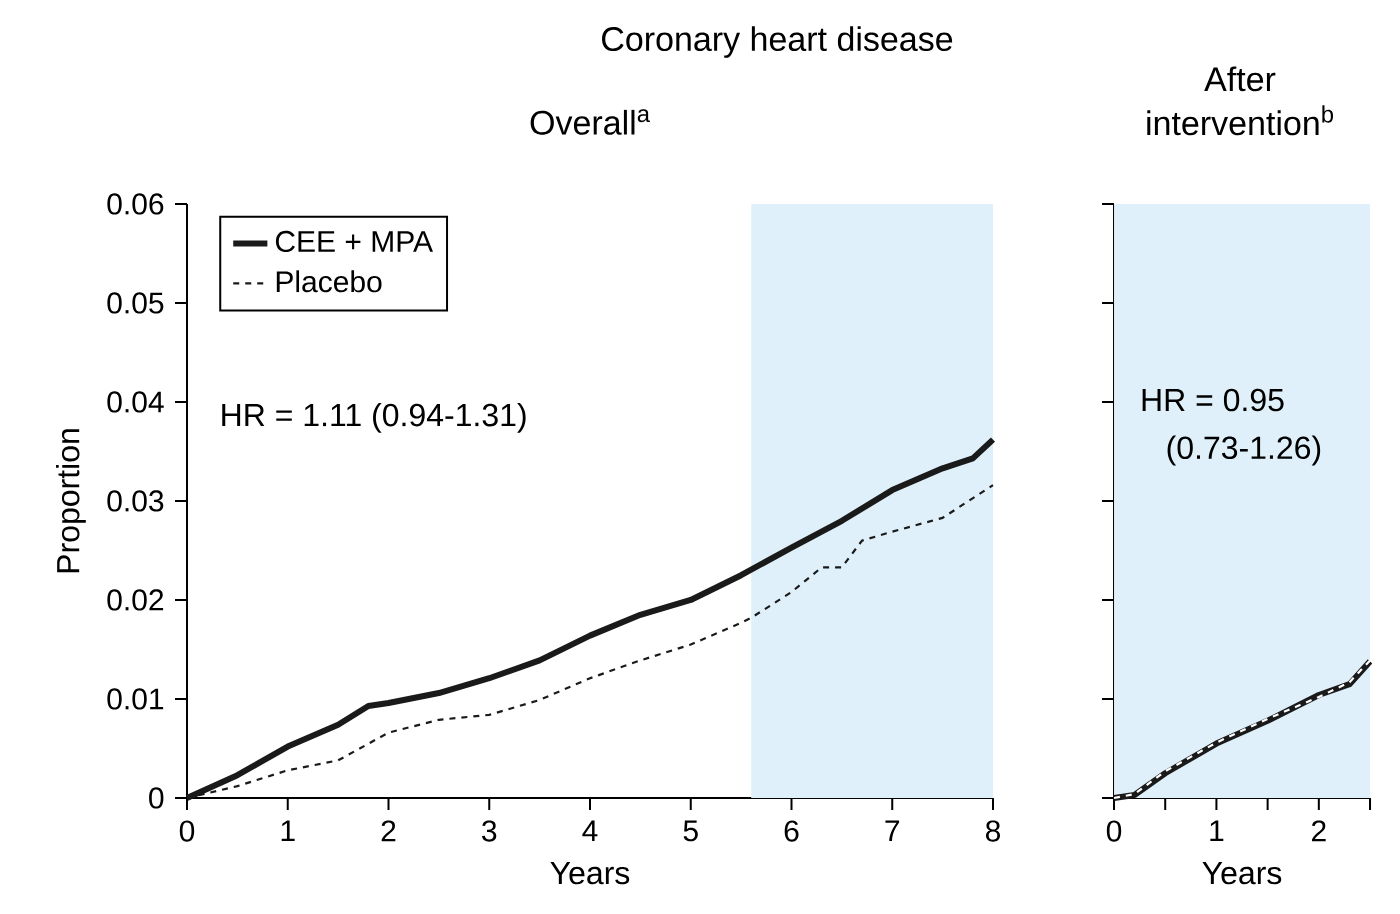 Image resolution: width=1400 pixels, height=914 pixels. Describe the element at coordinates (156, 798) in the screenshot. I see `y-tick-label: 0` at that location.